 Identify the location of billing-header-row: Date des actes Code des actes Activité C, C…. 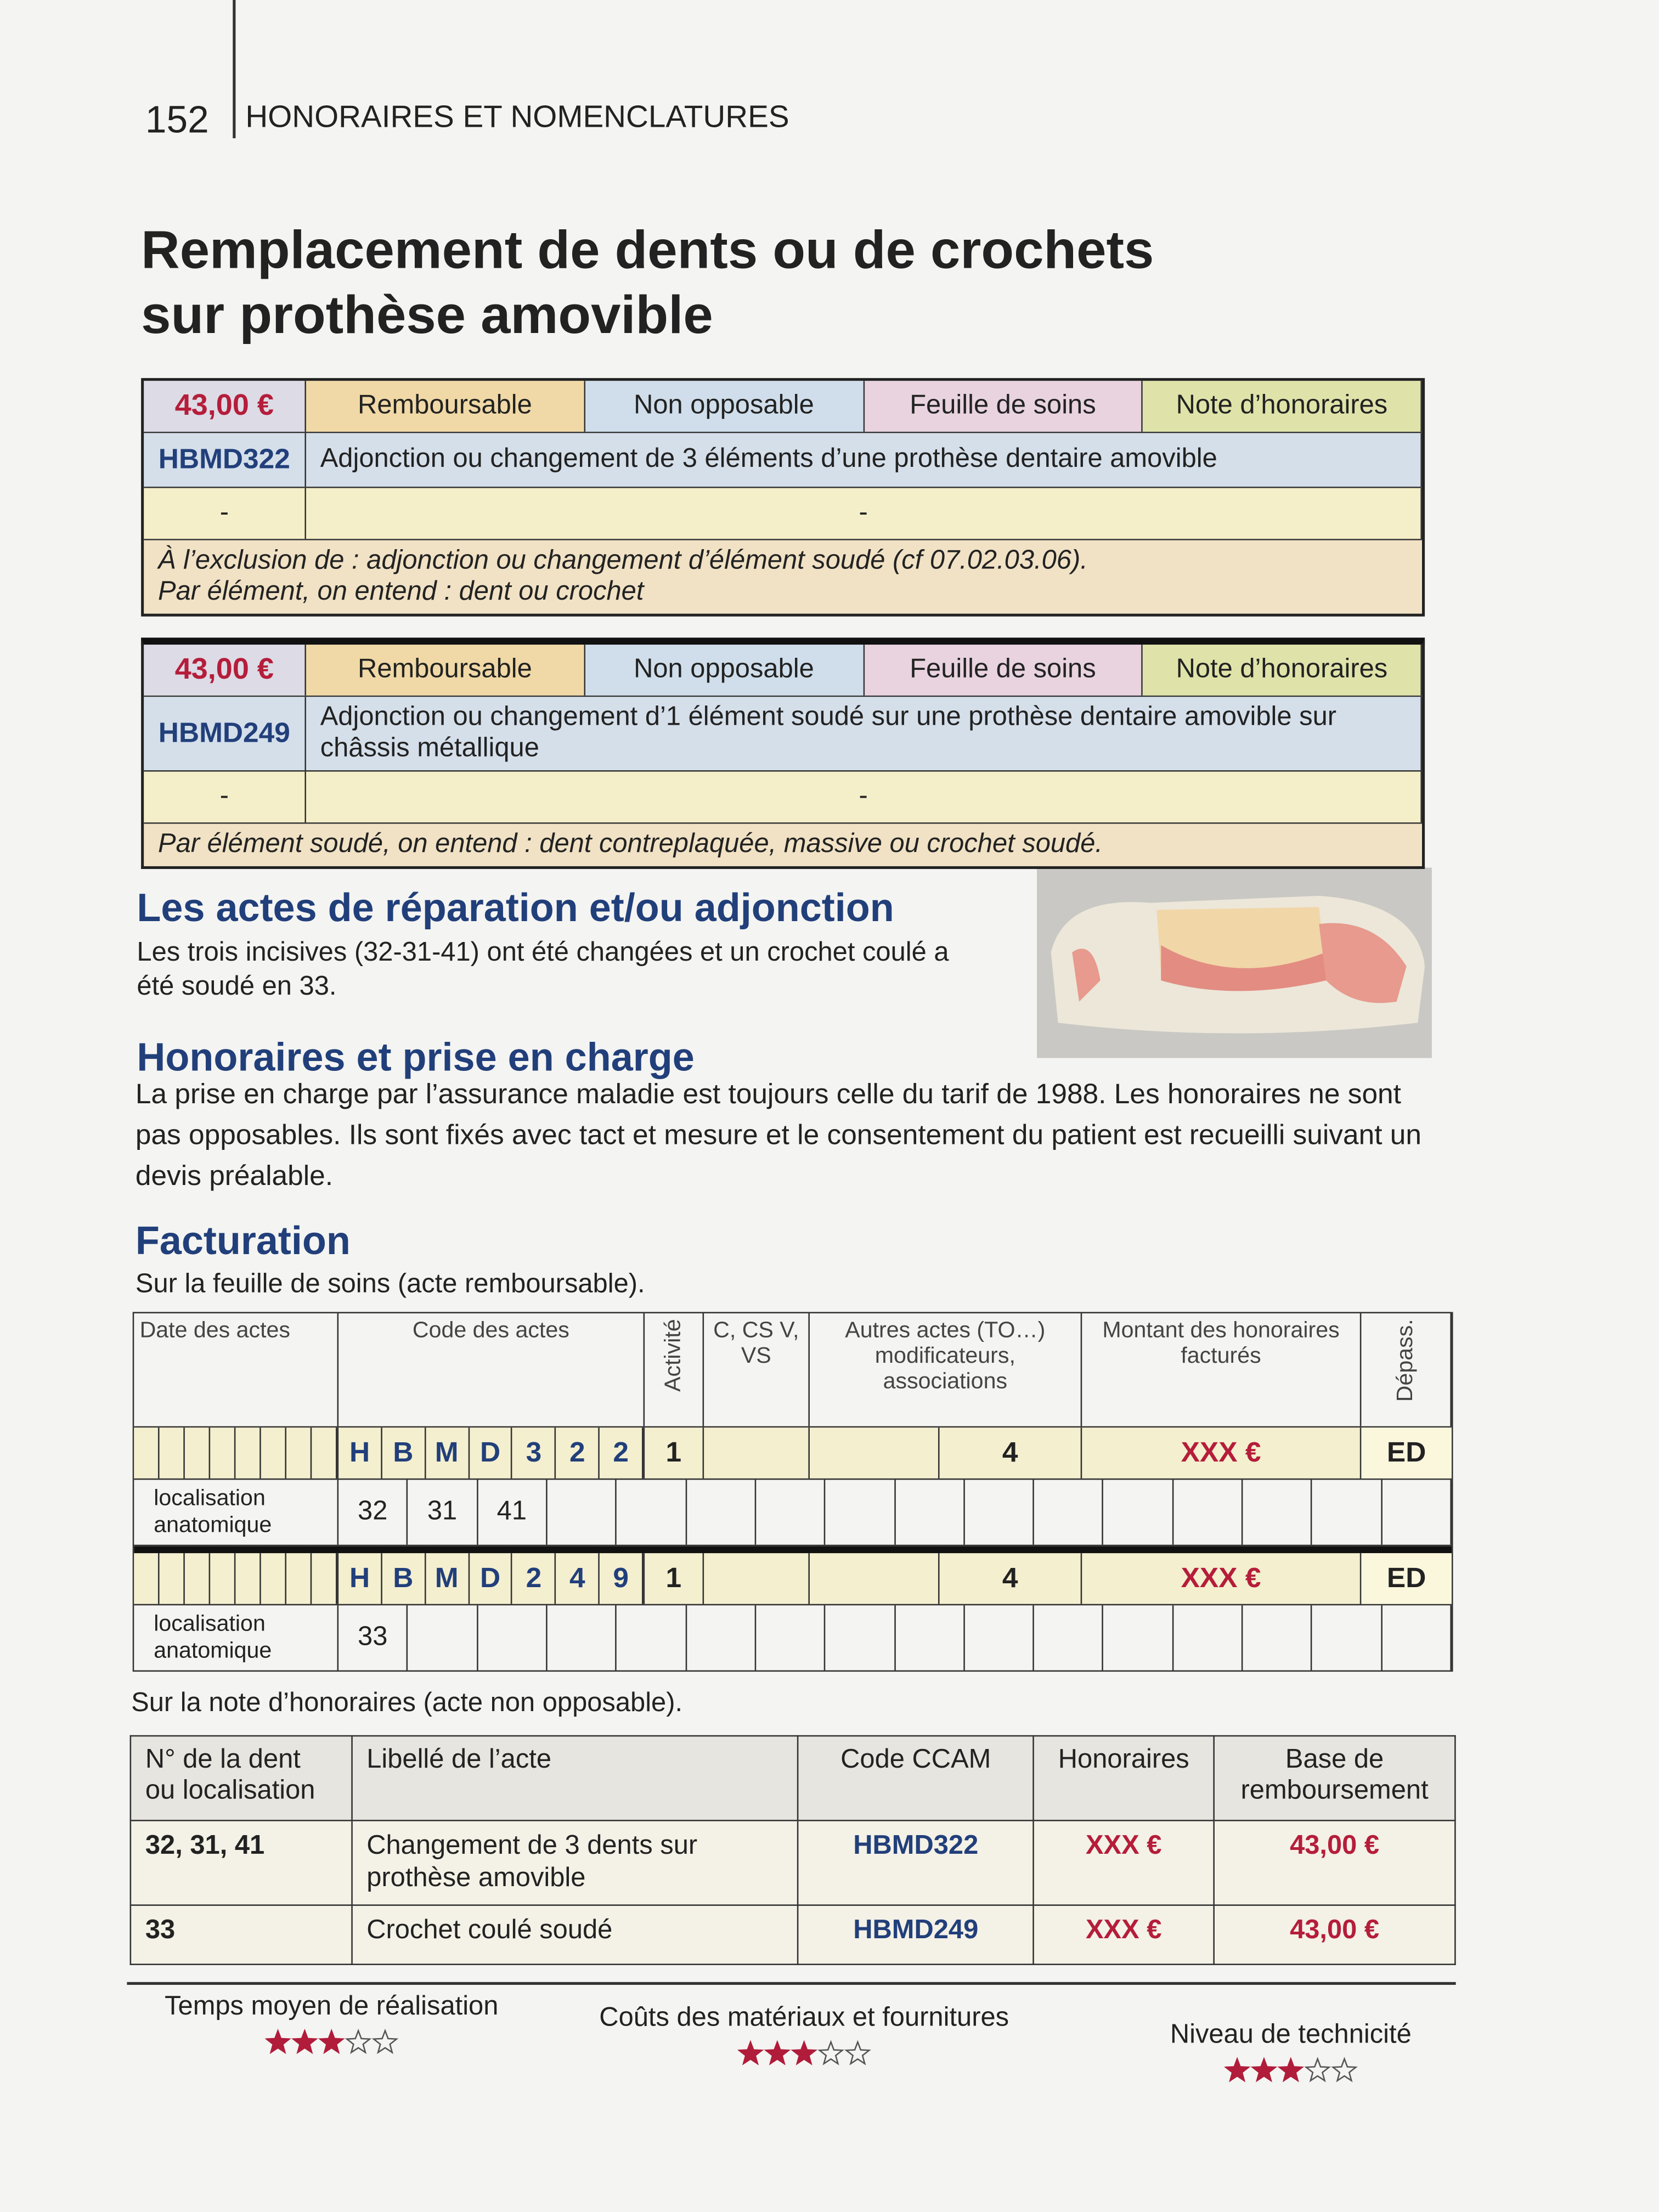
(793, 1370).